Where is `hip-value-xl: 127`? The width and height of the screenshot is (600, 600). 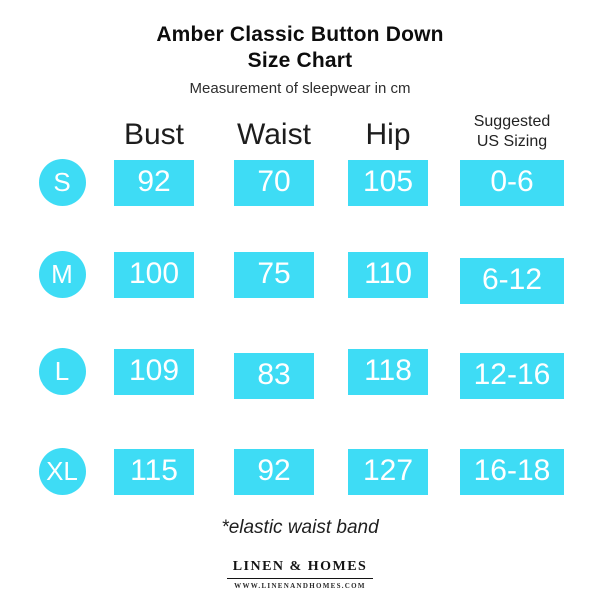 hip-value-xl: 127 is located at coordinates (388, 471).